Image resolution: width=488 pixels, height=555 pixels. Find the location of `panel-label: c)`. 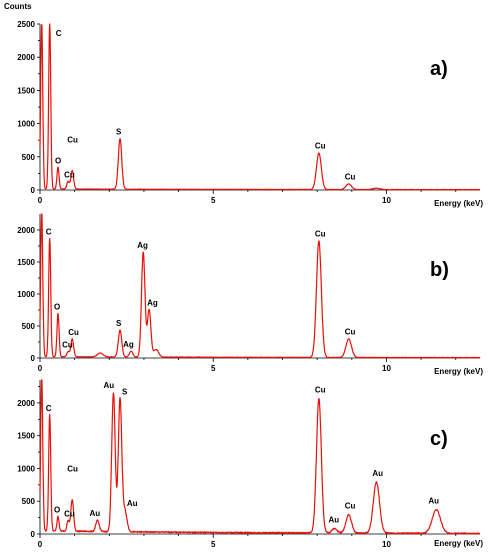

panel-label: c) is located at coordinates (439, 439).